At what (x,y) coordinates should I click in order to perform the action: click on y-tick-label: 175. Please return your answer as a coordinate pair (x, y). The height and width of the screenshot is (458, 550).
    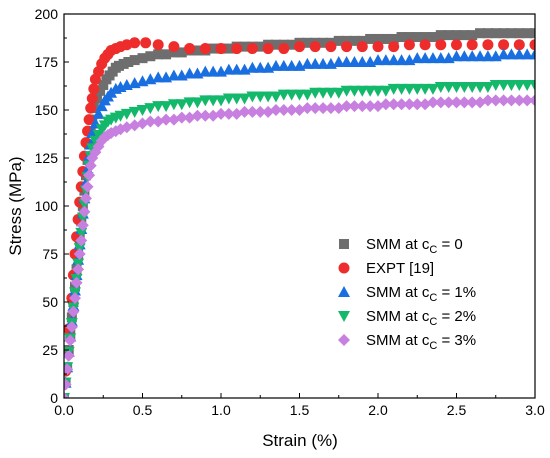
    Looking at the image, I should click on (47, 62).